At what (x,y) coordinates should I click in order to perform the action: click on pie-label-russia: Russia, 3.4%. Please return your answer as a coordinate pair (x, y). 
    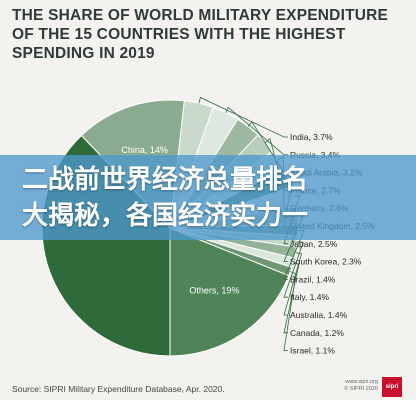
    Looking at the image, I should click on (315, 155).